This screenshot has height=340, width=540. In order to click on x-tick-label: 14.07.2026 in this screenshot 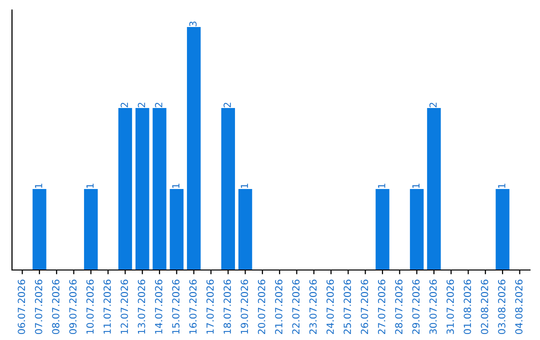, I will do `click(158, 307)`.